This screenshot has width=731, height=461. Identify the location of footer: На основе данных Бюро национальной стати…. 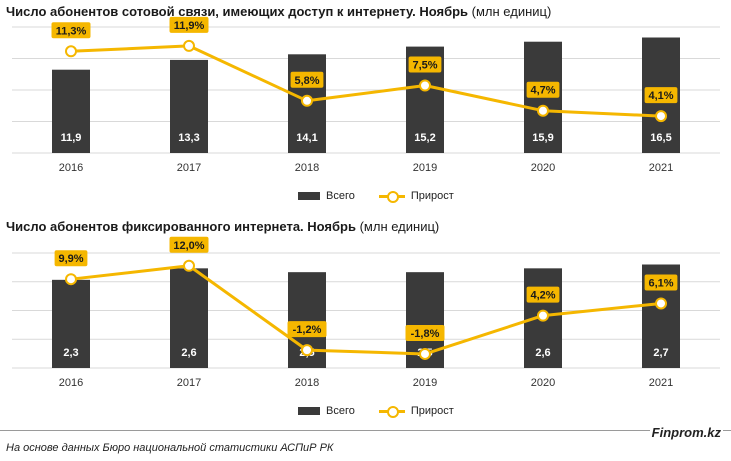
(365, 443).